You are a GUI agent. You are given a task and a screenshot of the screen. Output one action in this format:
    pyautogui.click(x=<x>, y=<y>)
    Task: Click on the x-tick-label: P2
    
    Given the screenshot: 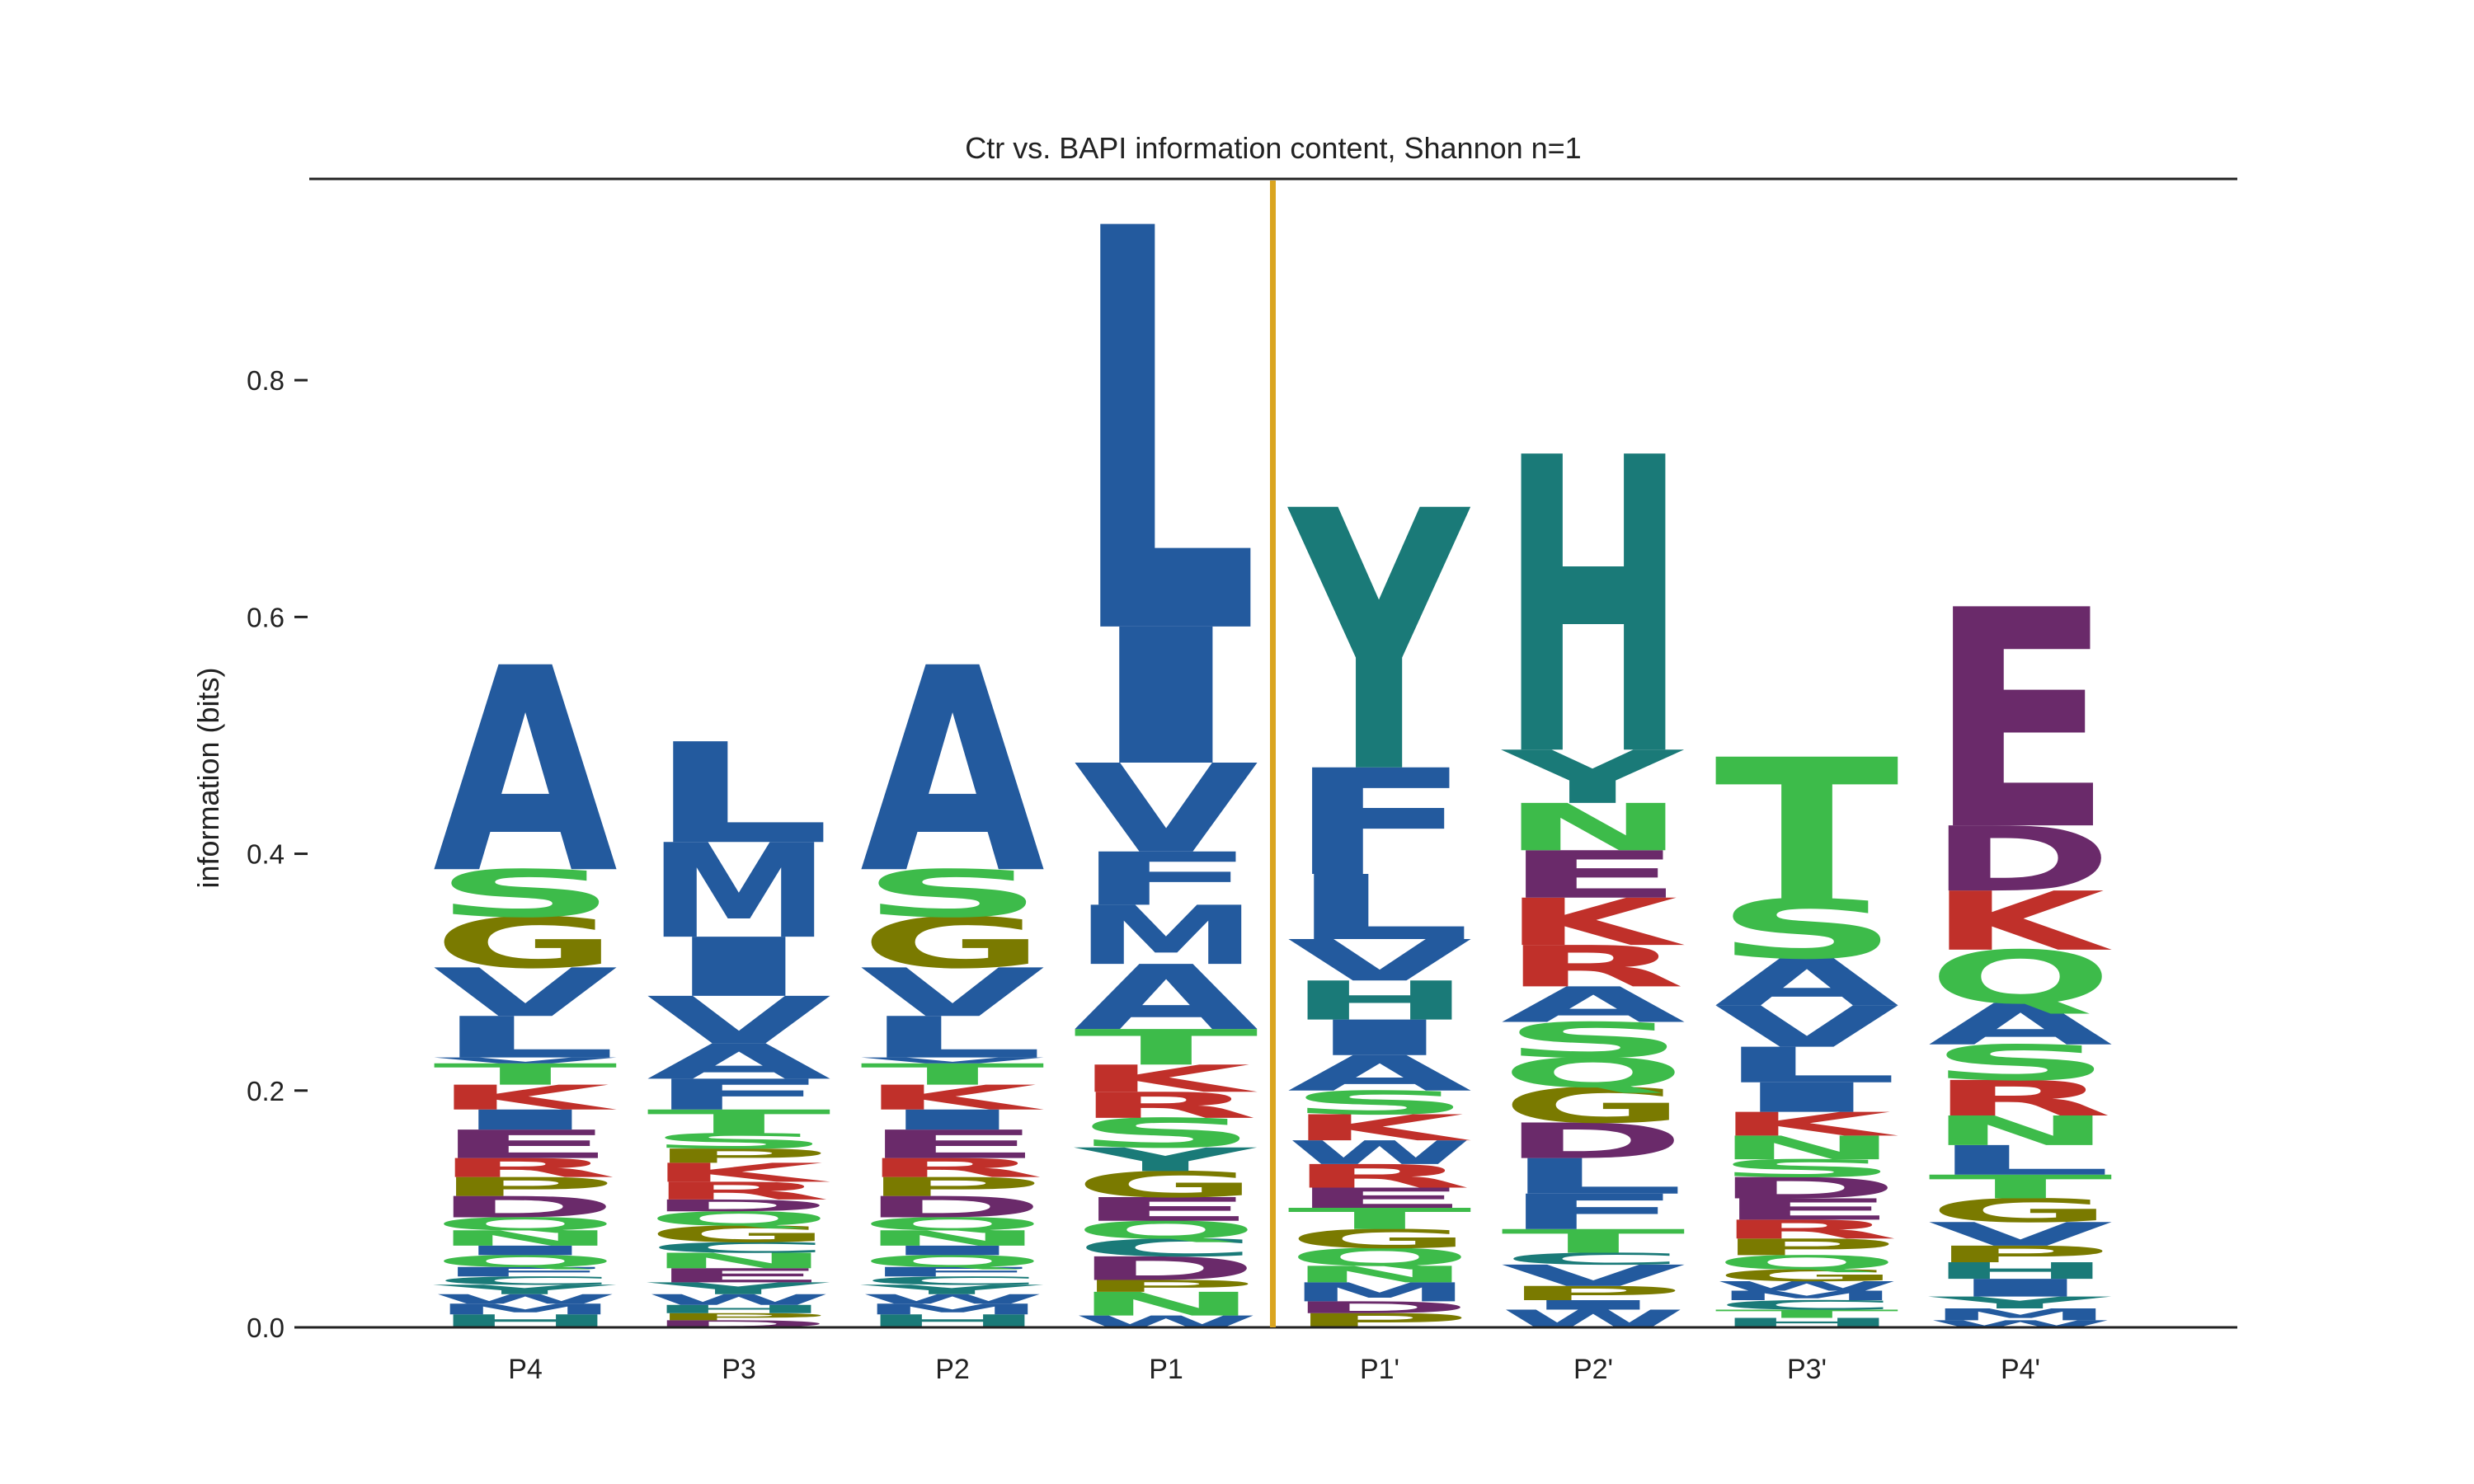 What is the action you would take?
    pyautogui.click(x=952, y=1369)
    